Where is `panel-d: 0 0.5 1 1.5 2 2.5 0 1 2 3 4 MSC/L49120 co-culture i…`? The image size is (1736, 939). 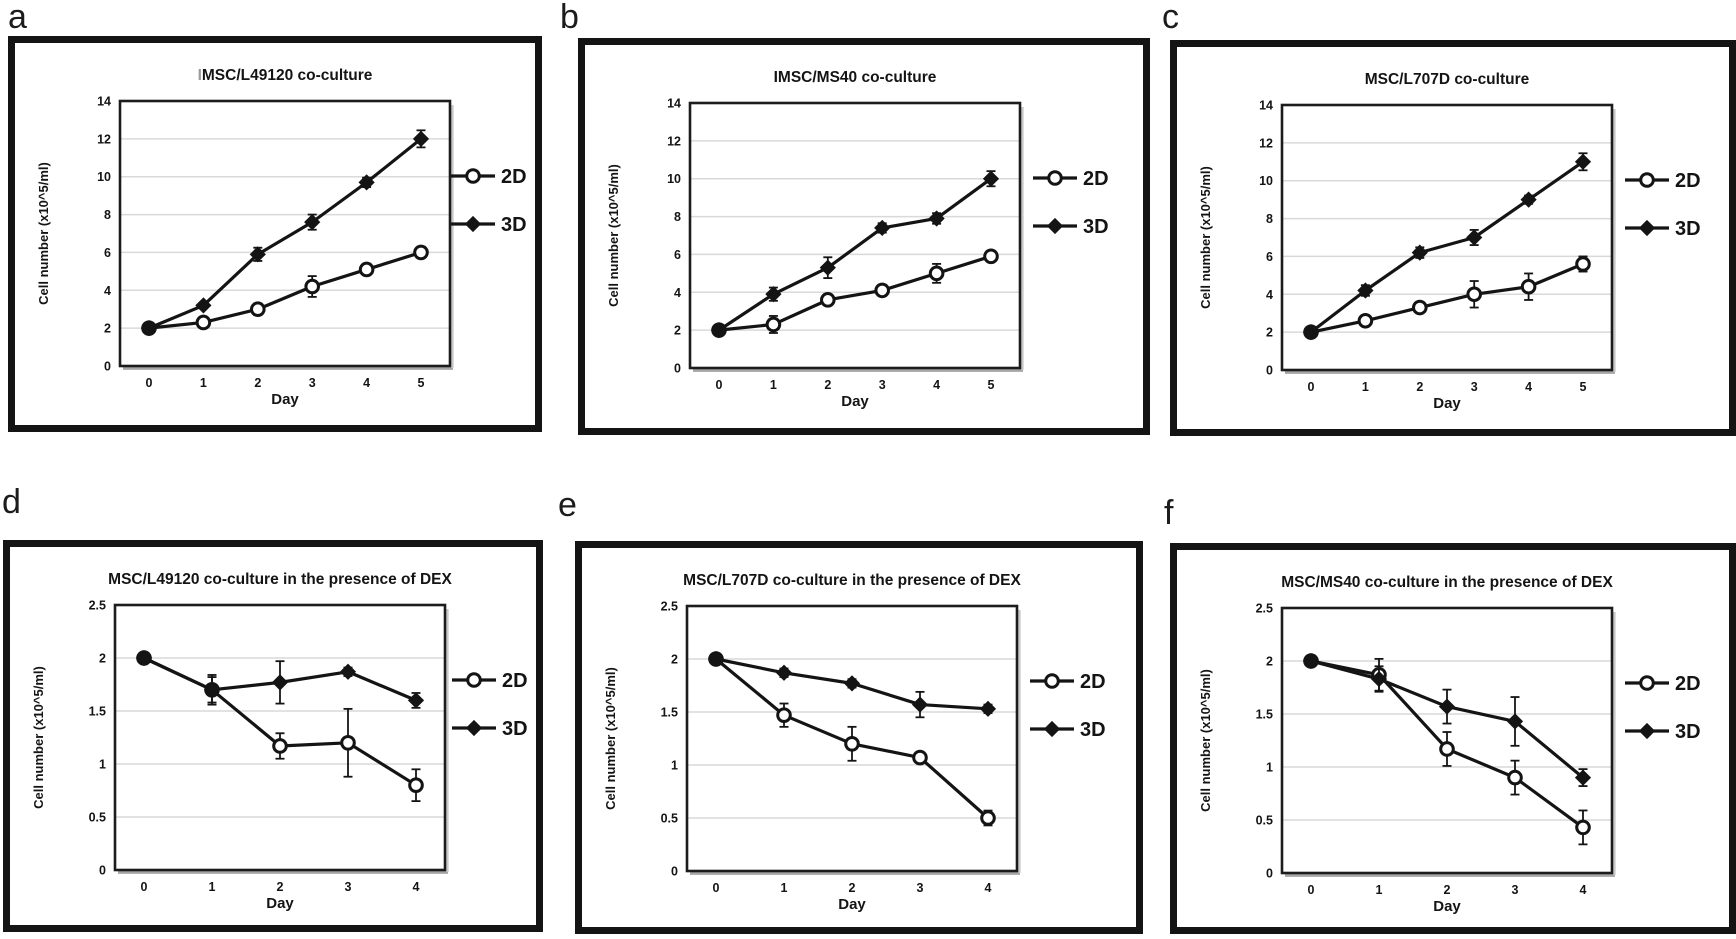 panel-d: 0 0.5 1 1.5 2 2.5 0 1 2 3 4 MSC/L49120 co-culture i… is located at coordinates (273, 736).